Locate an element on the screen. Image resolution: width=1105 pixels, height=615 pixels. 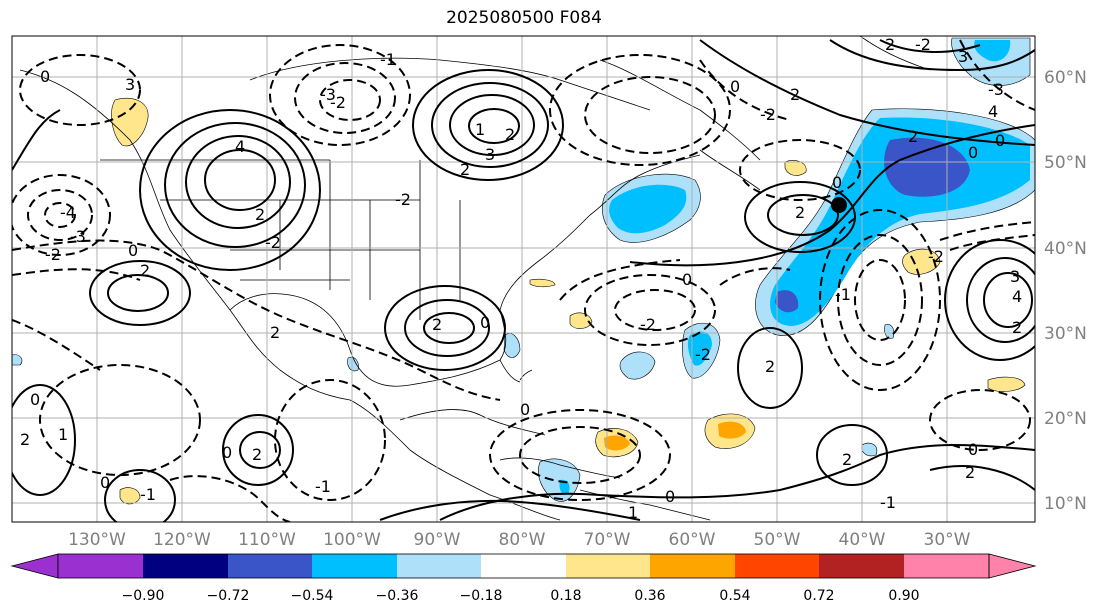
latitude-axis: 60°N 50°N 40°N 30°N 20°N 10°N is located at coordinates (1065, 291).